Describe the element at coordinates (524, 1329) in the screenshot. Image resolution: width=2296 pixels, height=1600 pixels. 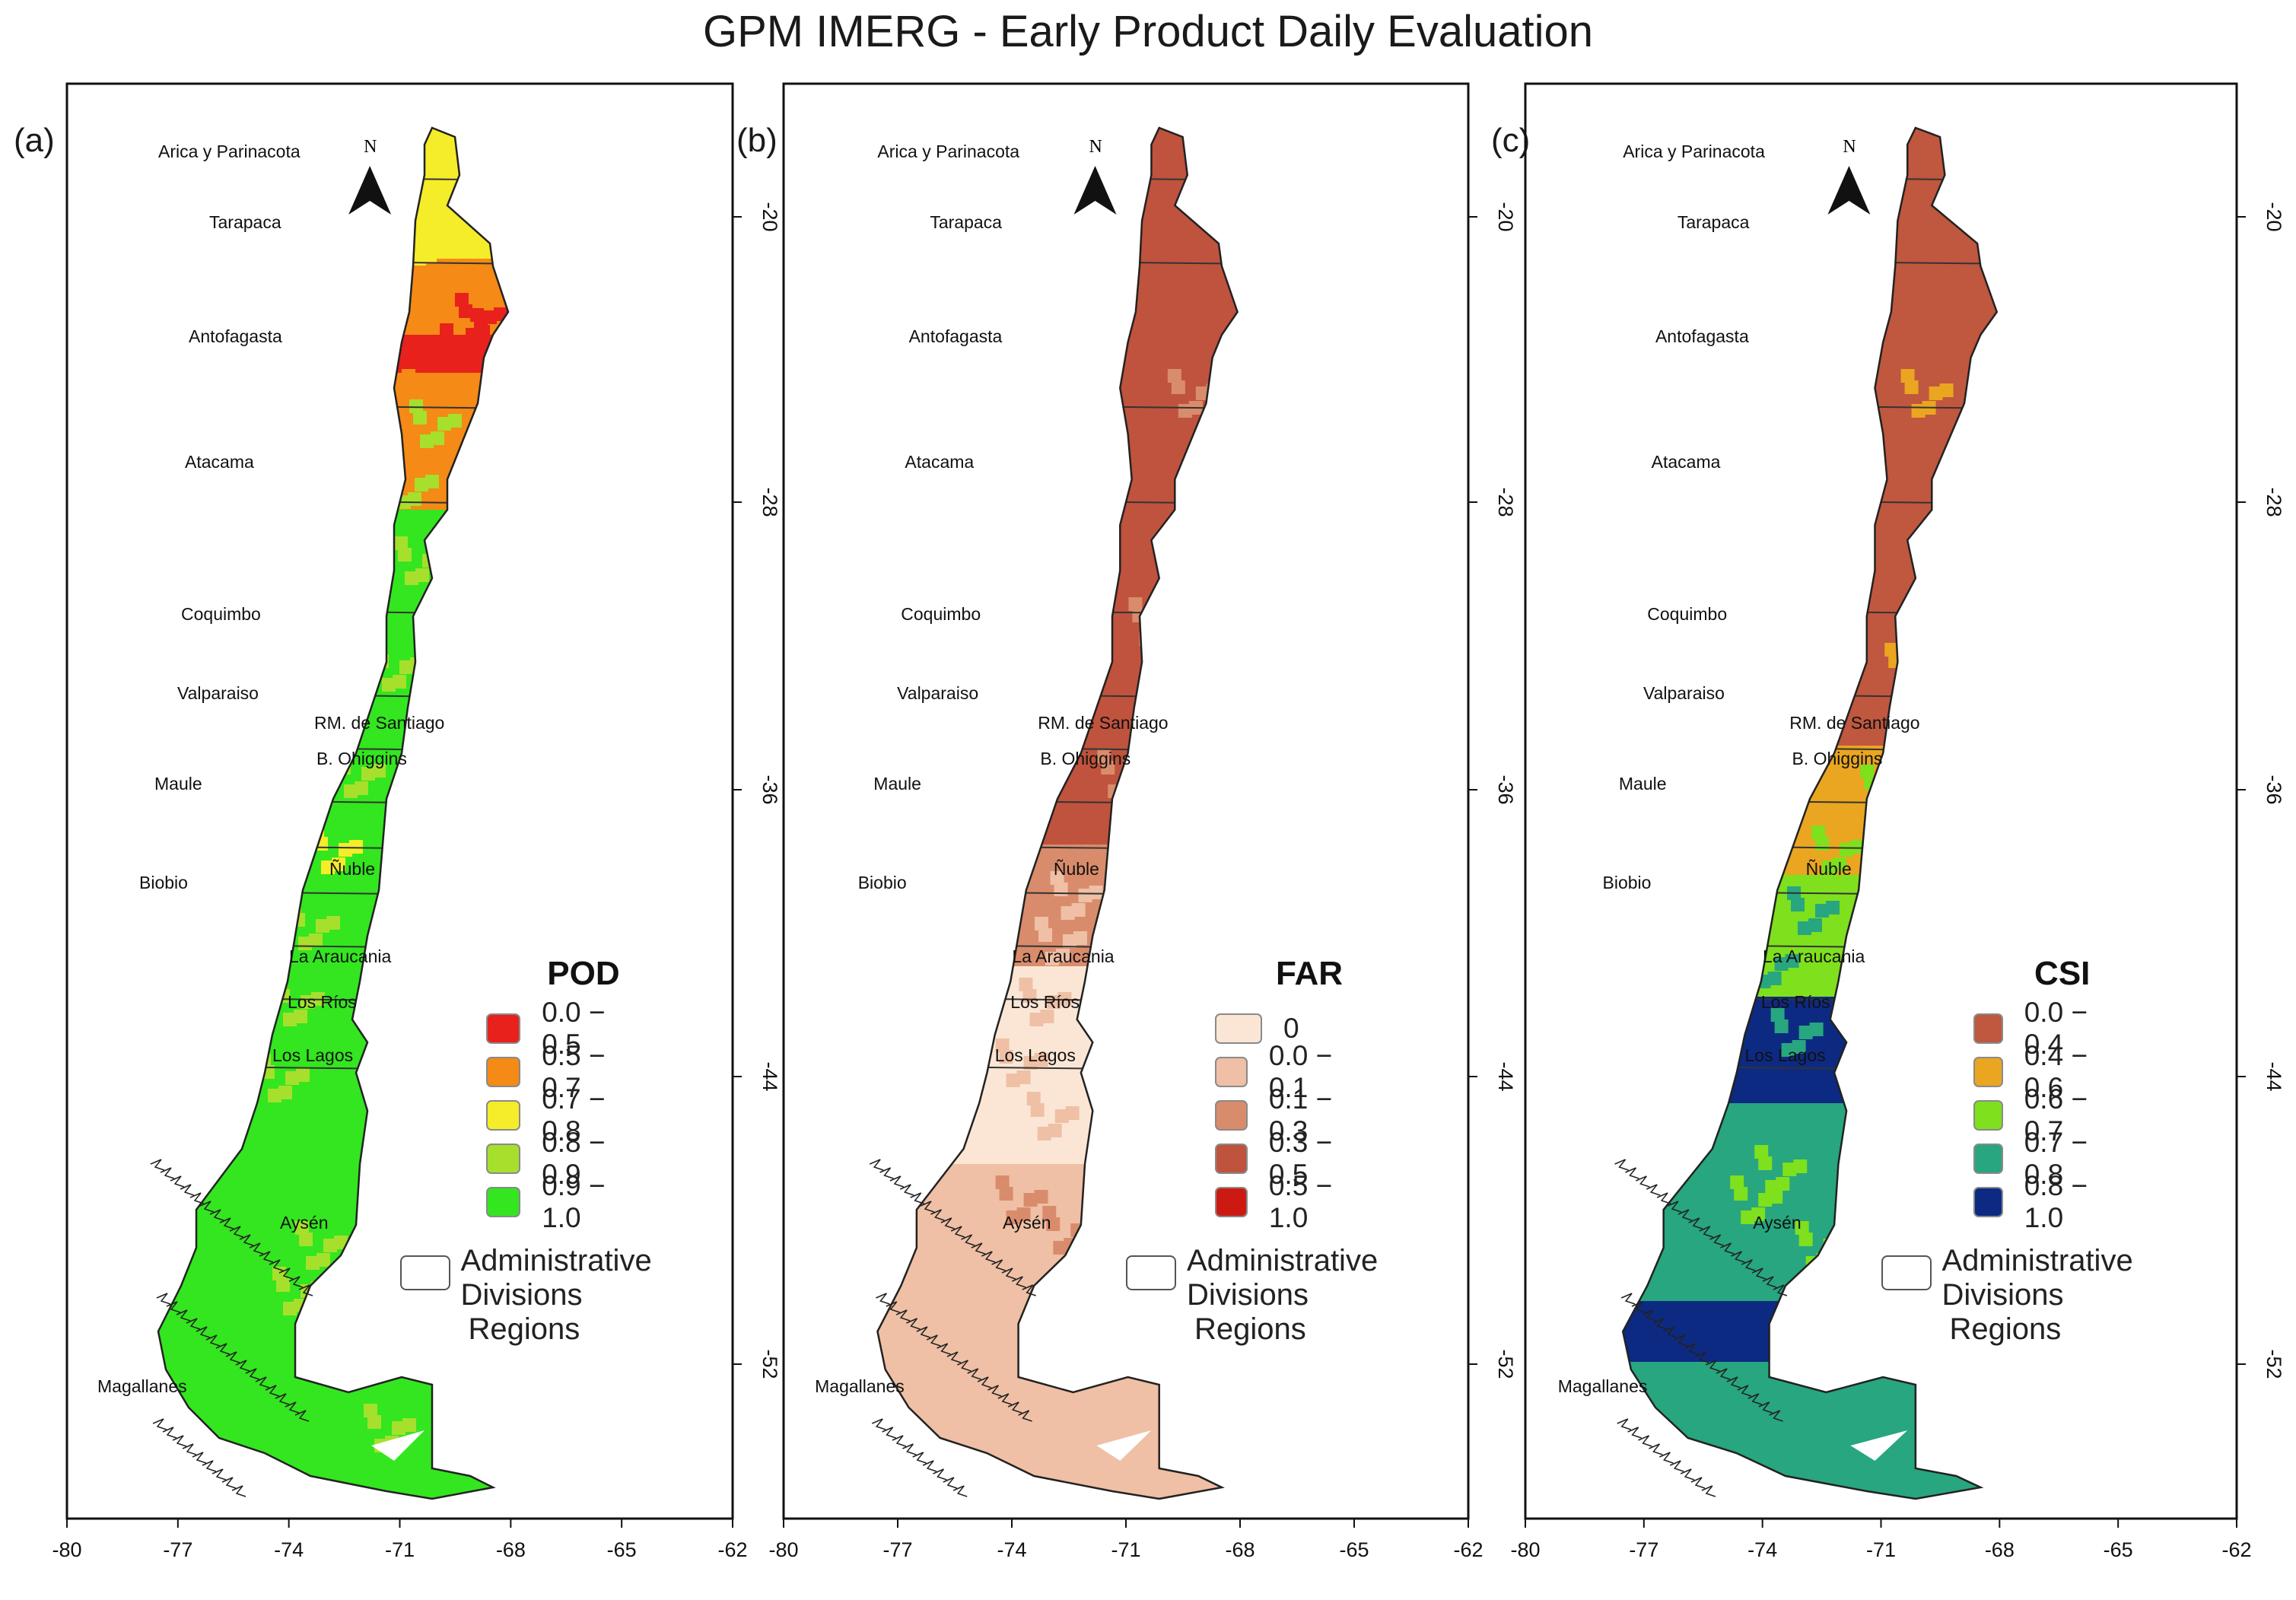
I see `regions-label: Regions` at that location.